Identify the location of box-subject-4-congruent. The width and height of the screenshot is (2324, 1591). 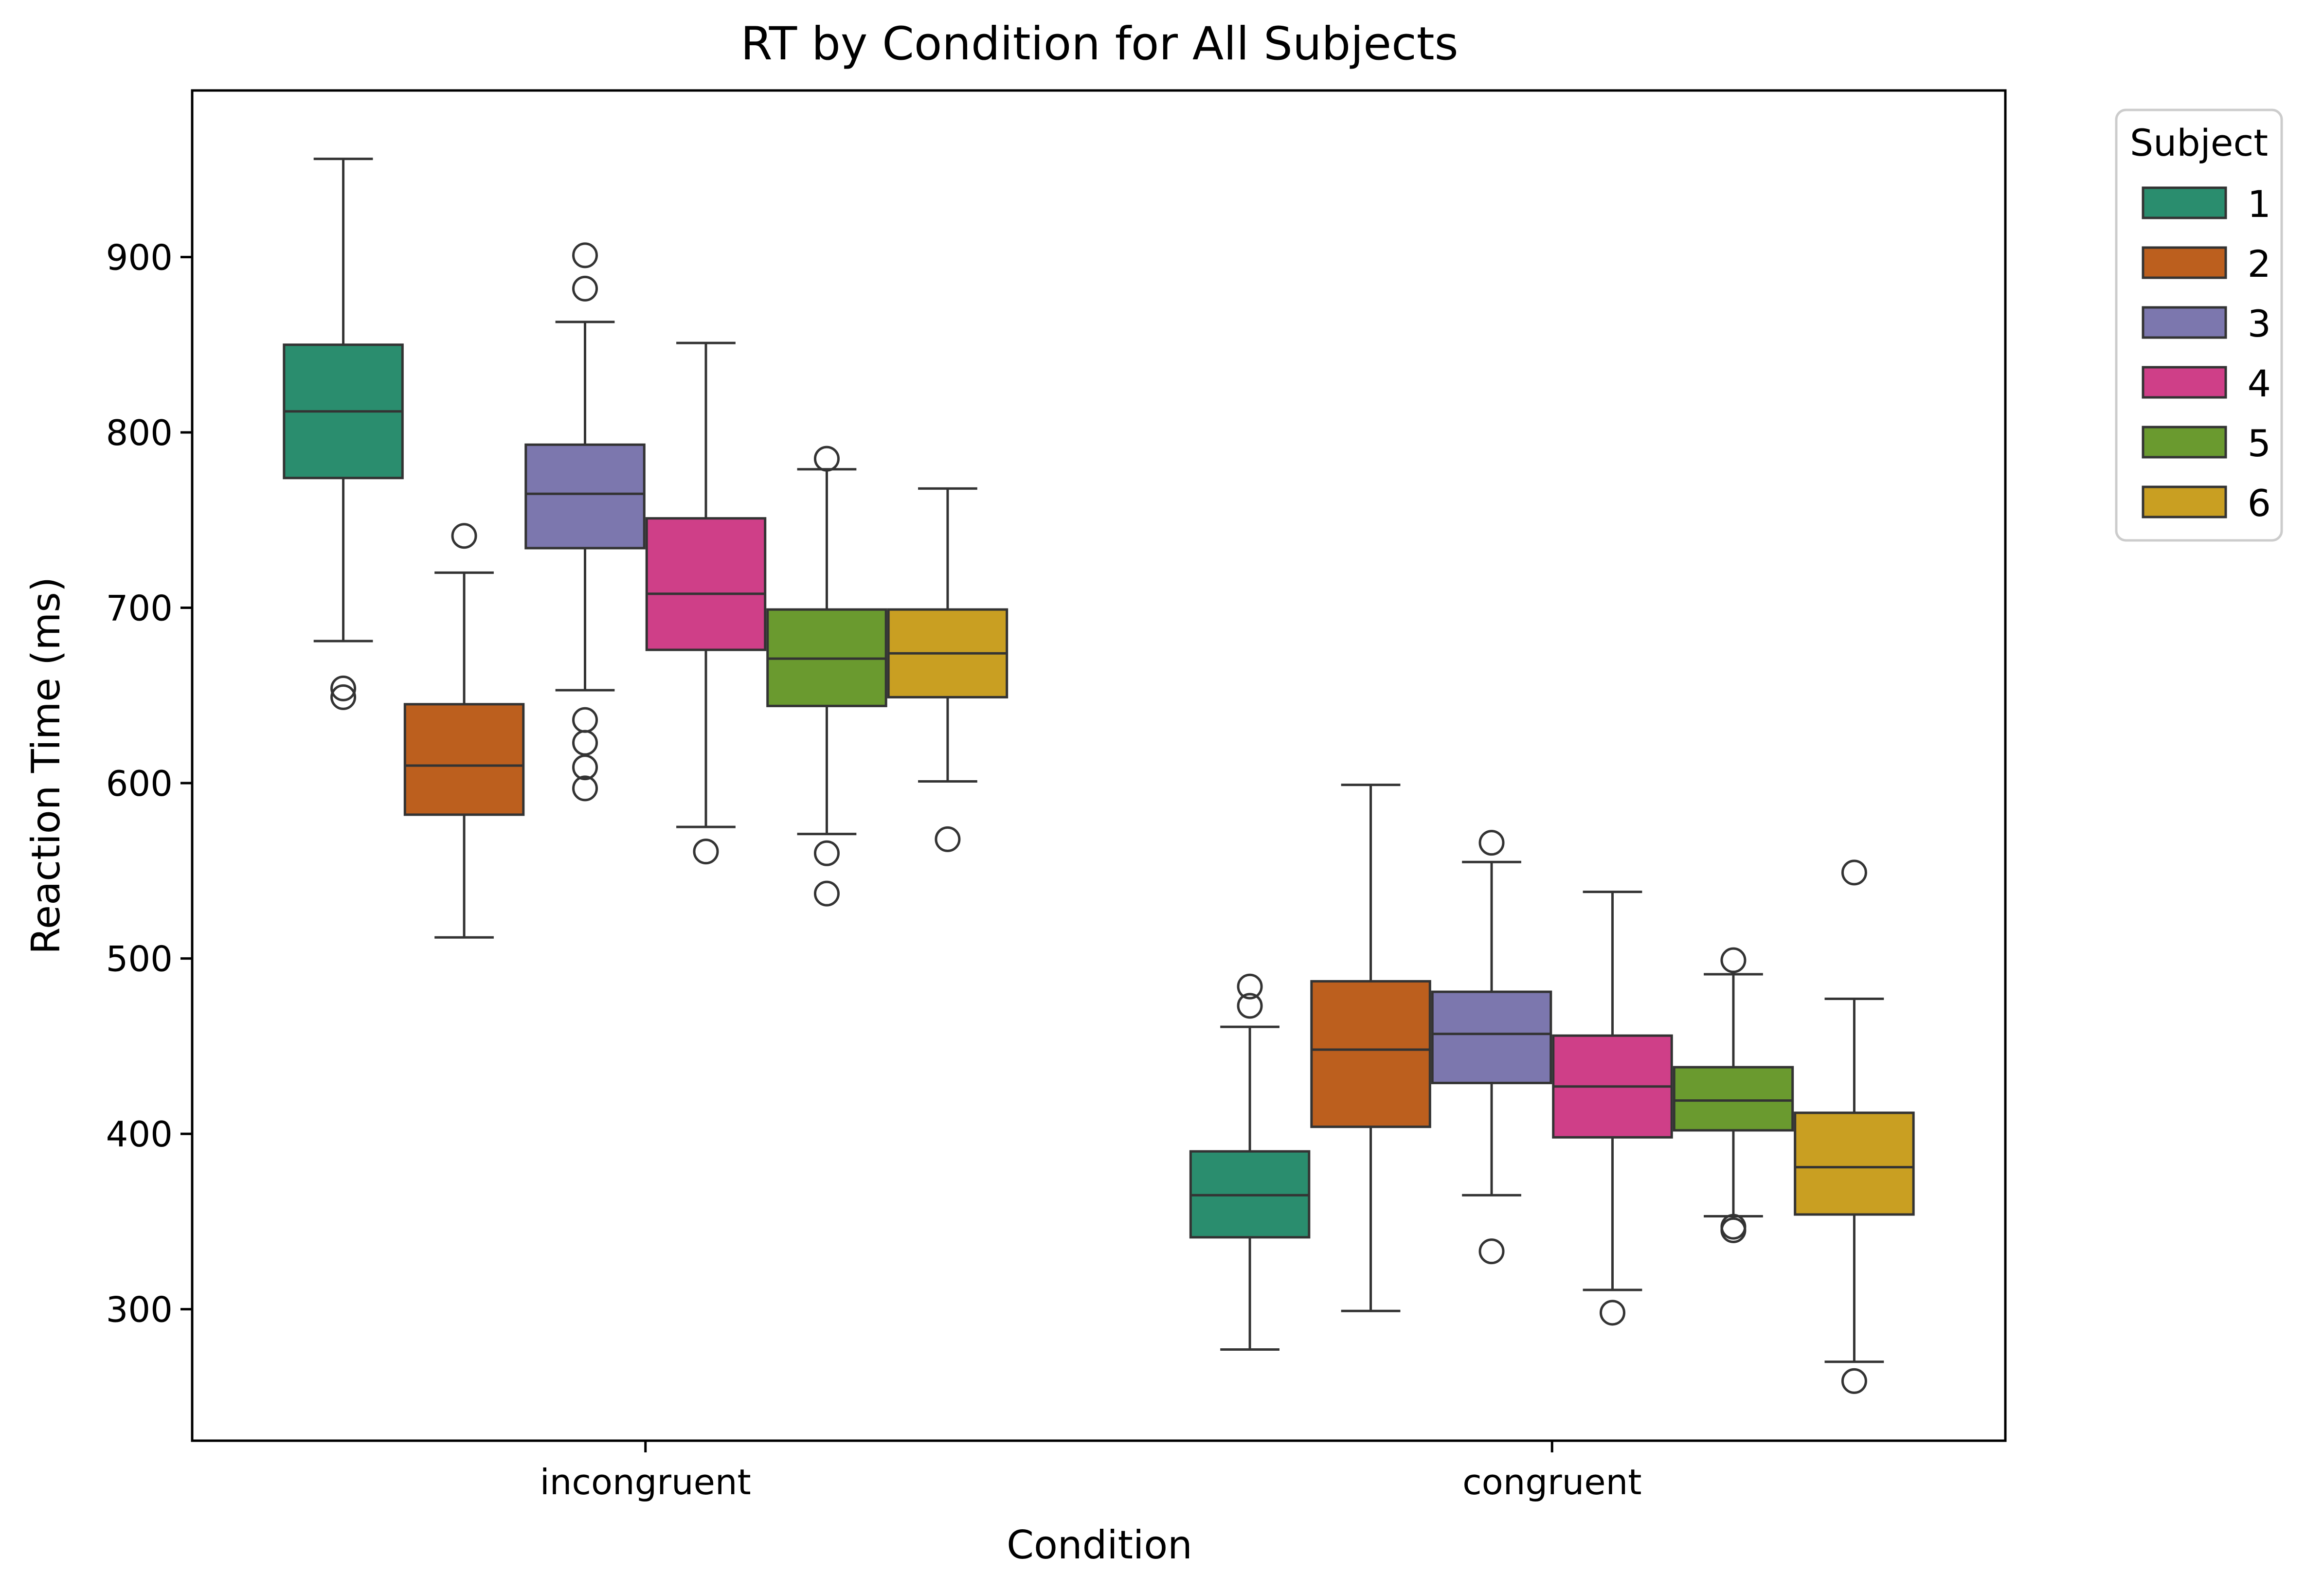
(1613, 1108).